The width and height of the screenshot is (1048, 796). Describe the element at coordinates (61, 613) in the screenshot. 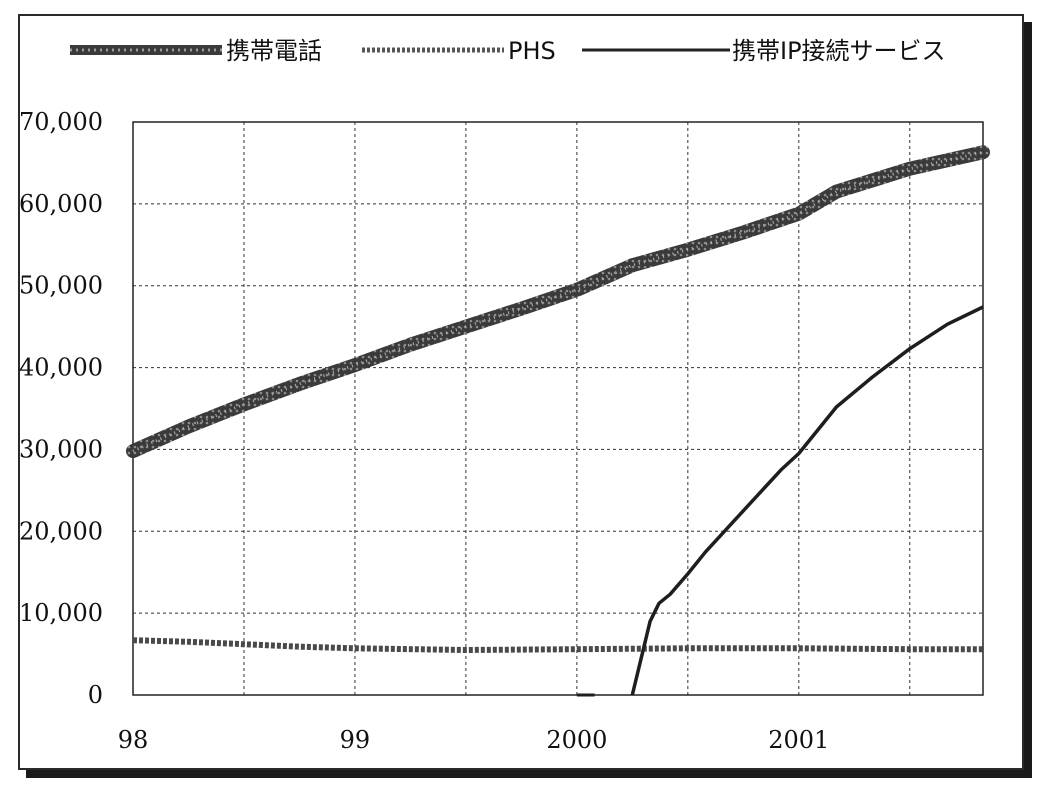

I see `y-tick-label: 10,000` at that location.